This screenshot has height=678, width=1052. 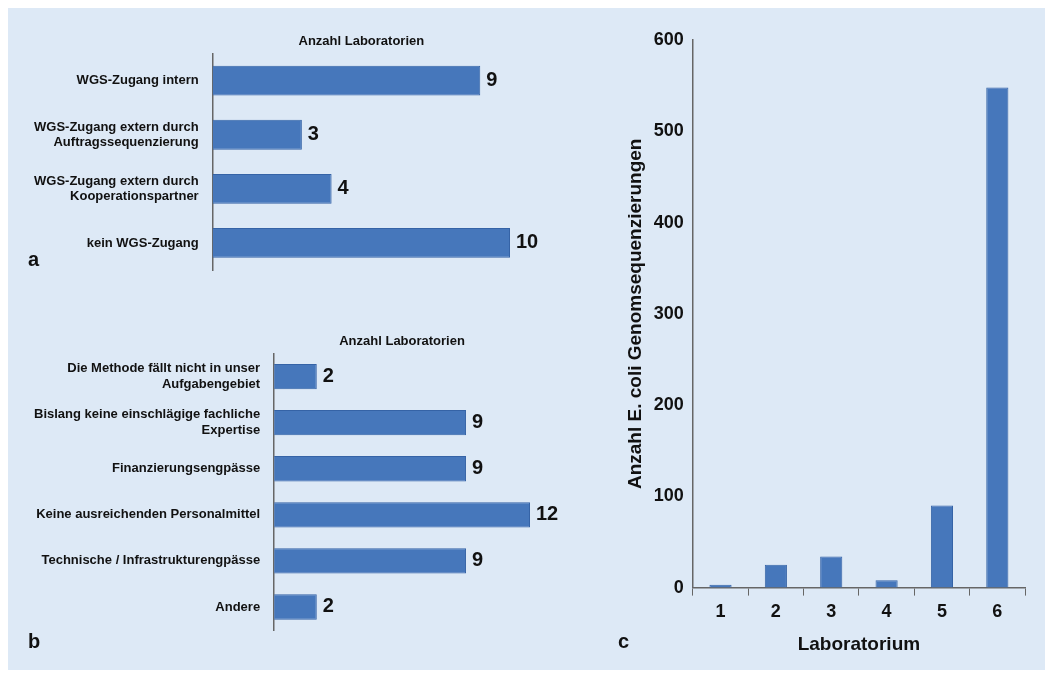 I want to click on x-tick-label: 1, so click(x=720, y=611).